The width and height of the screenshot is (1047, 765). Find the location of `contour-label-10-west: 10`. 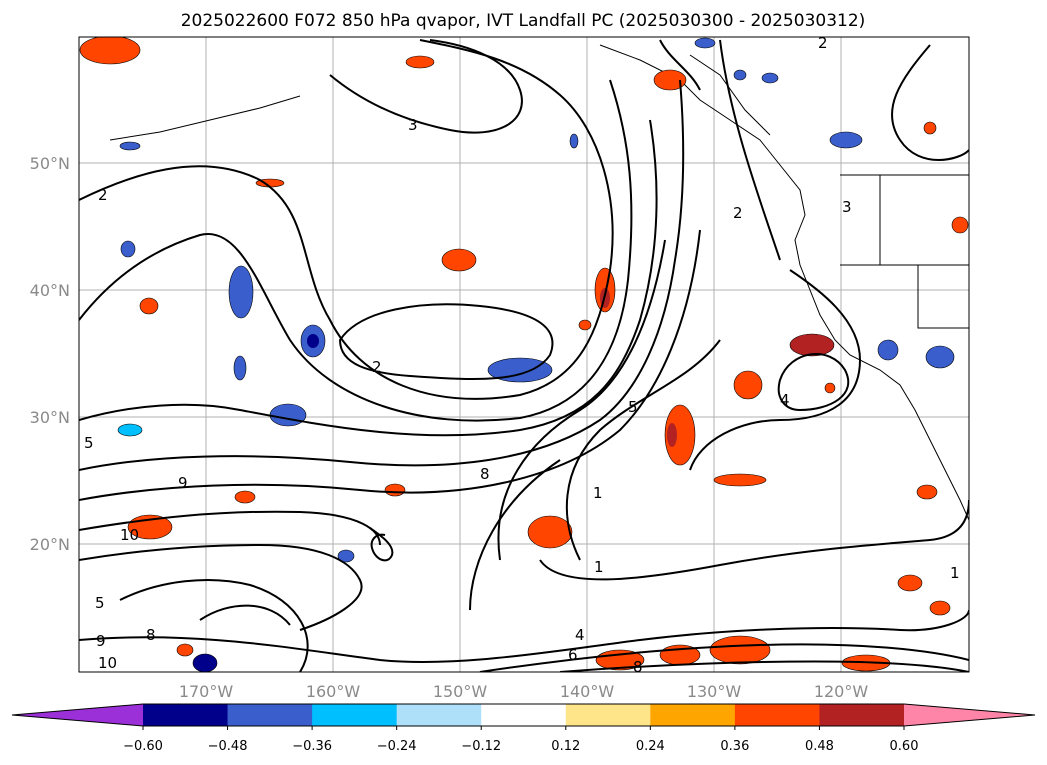

contour-label-10-west: 10 is located at coordinates (129, 535).